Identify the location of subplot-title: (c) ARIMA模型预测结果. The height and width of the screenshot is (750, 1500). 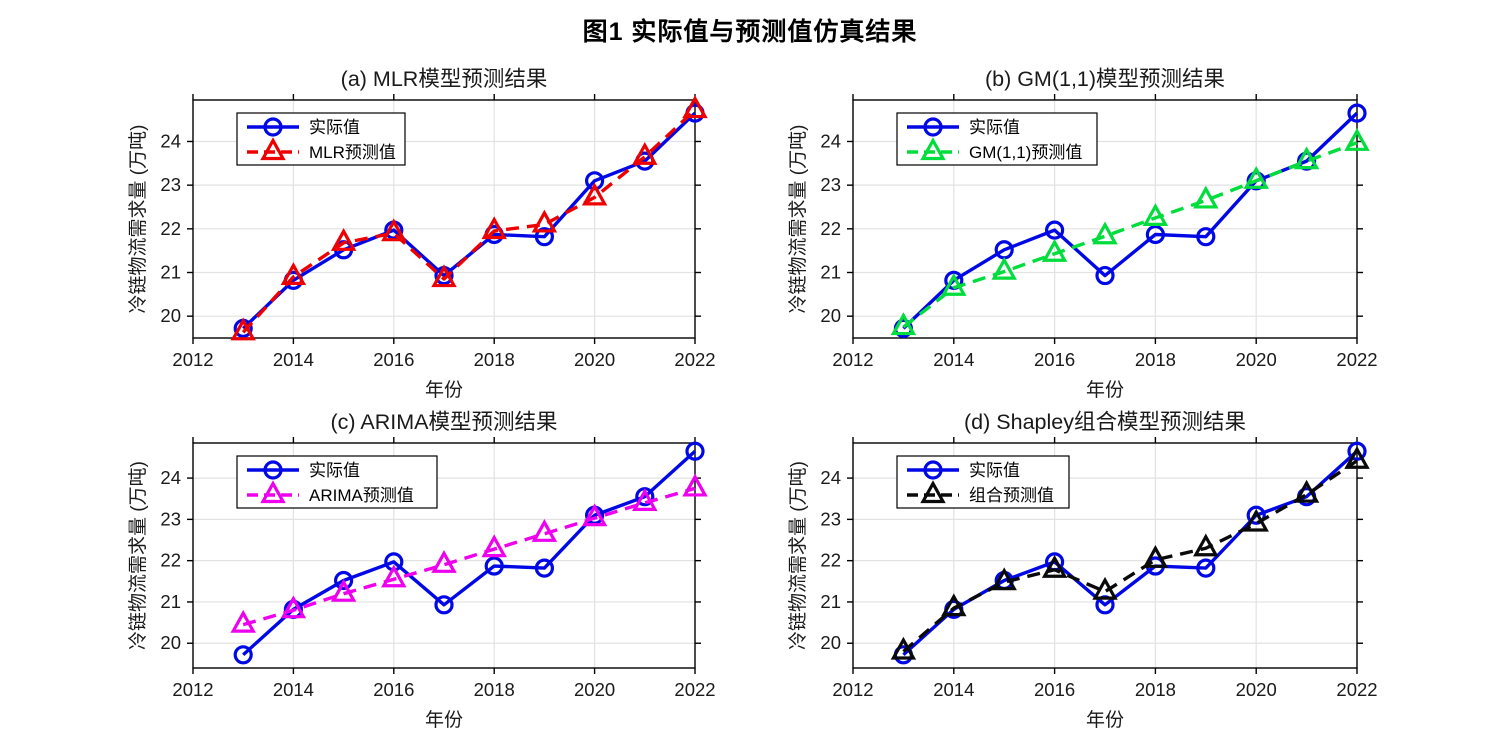
(444, 422).